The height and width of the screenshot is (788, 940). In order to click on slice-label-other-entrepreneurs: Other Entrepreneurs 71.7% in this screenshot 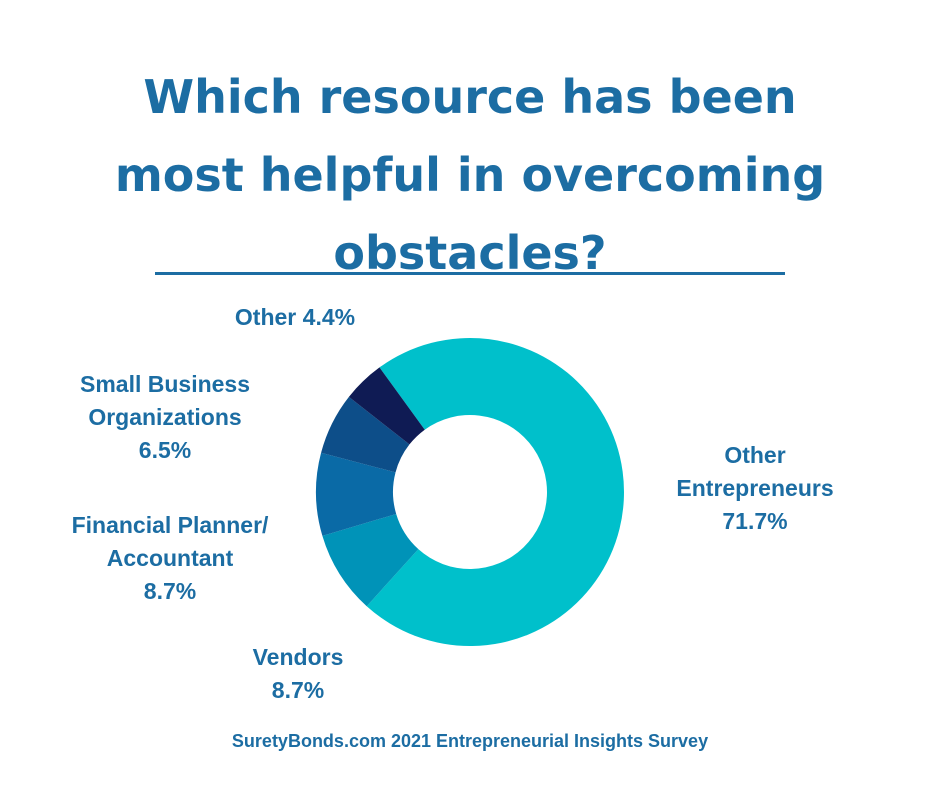, I will do `click(755, 488)`.